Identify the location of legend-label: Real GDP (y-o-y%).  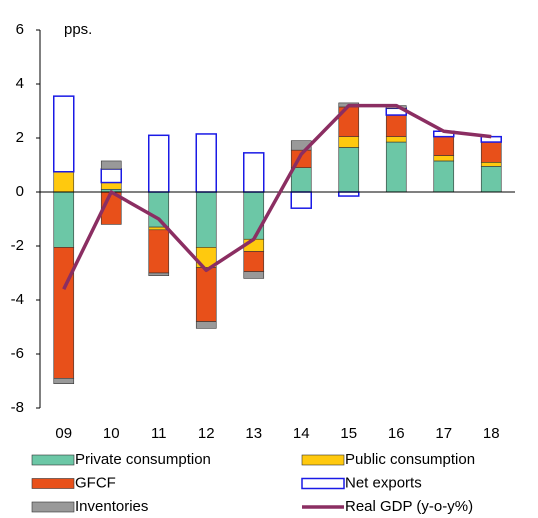
(409, 506).